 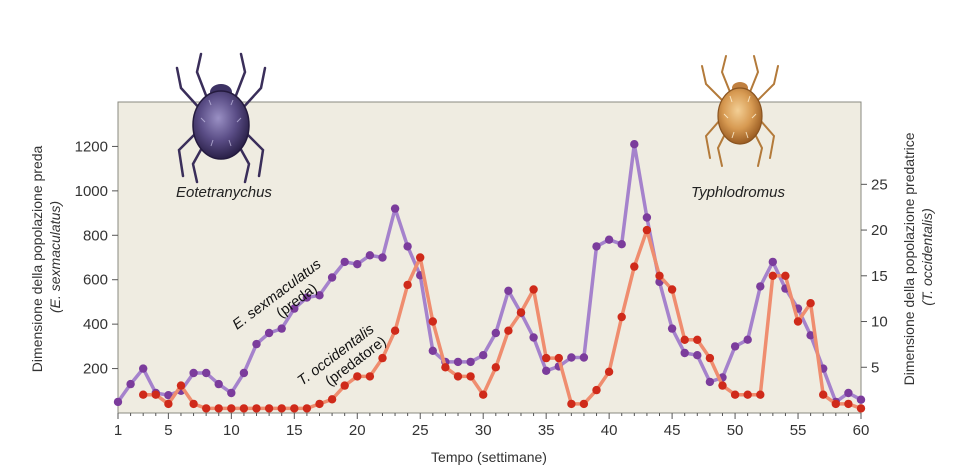 I want to click on x-axis-title: Tempo (settimane), so click(x=489, y=457).